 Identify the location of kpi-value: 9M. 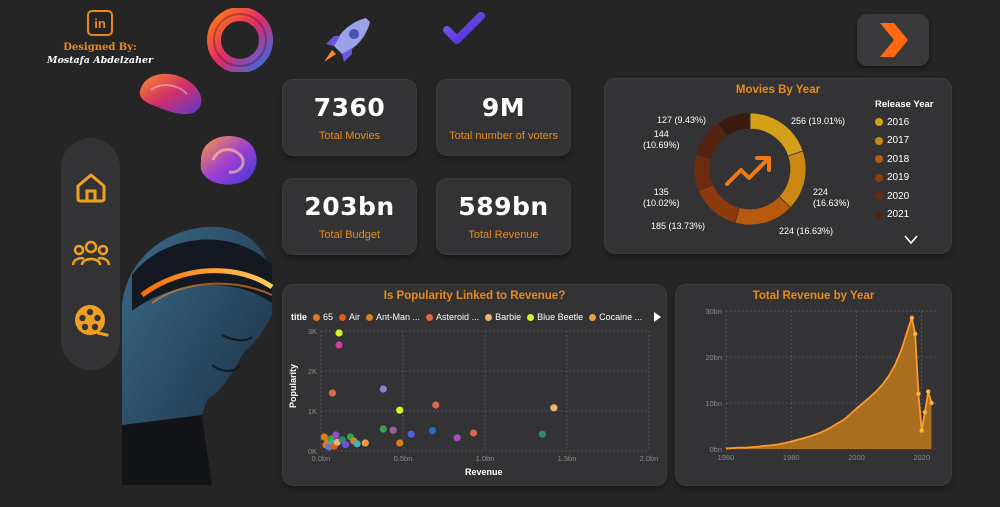
(503, 107).